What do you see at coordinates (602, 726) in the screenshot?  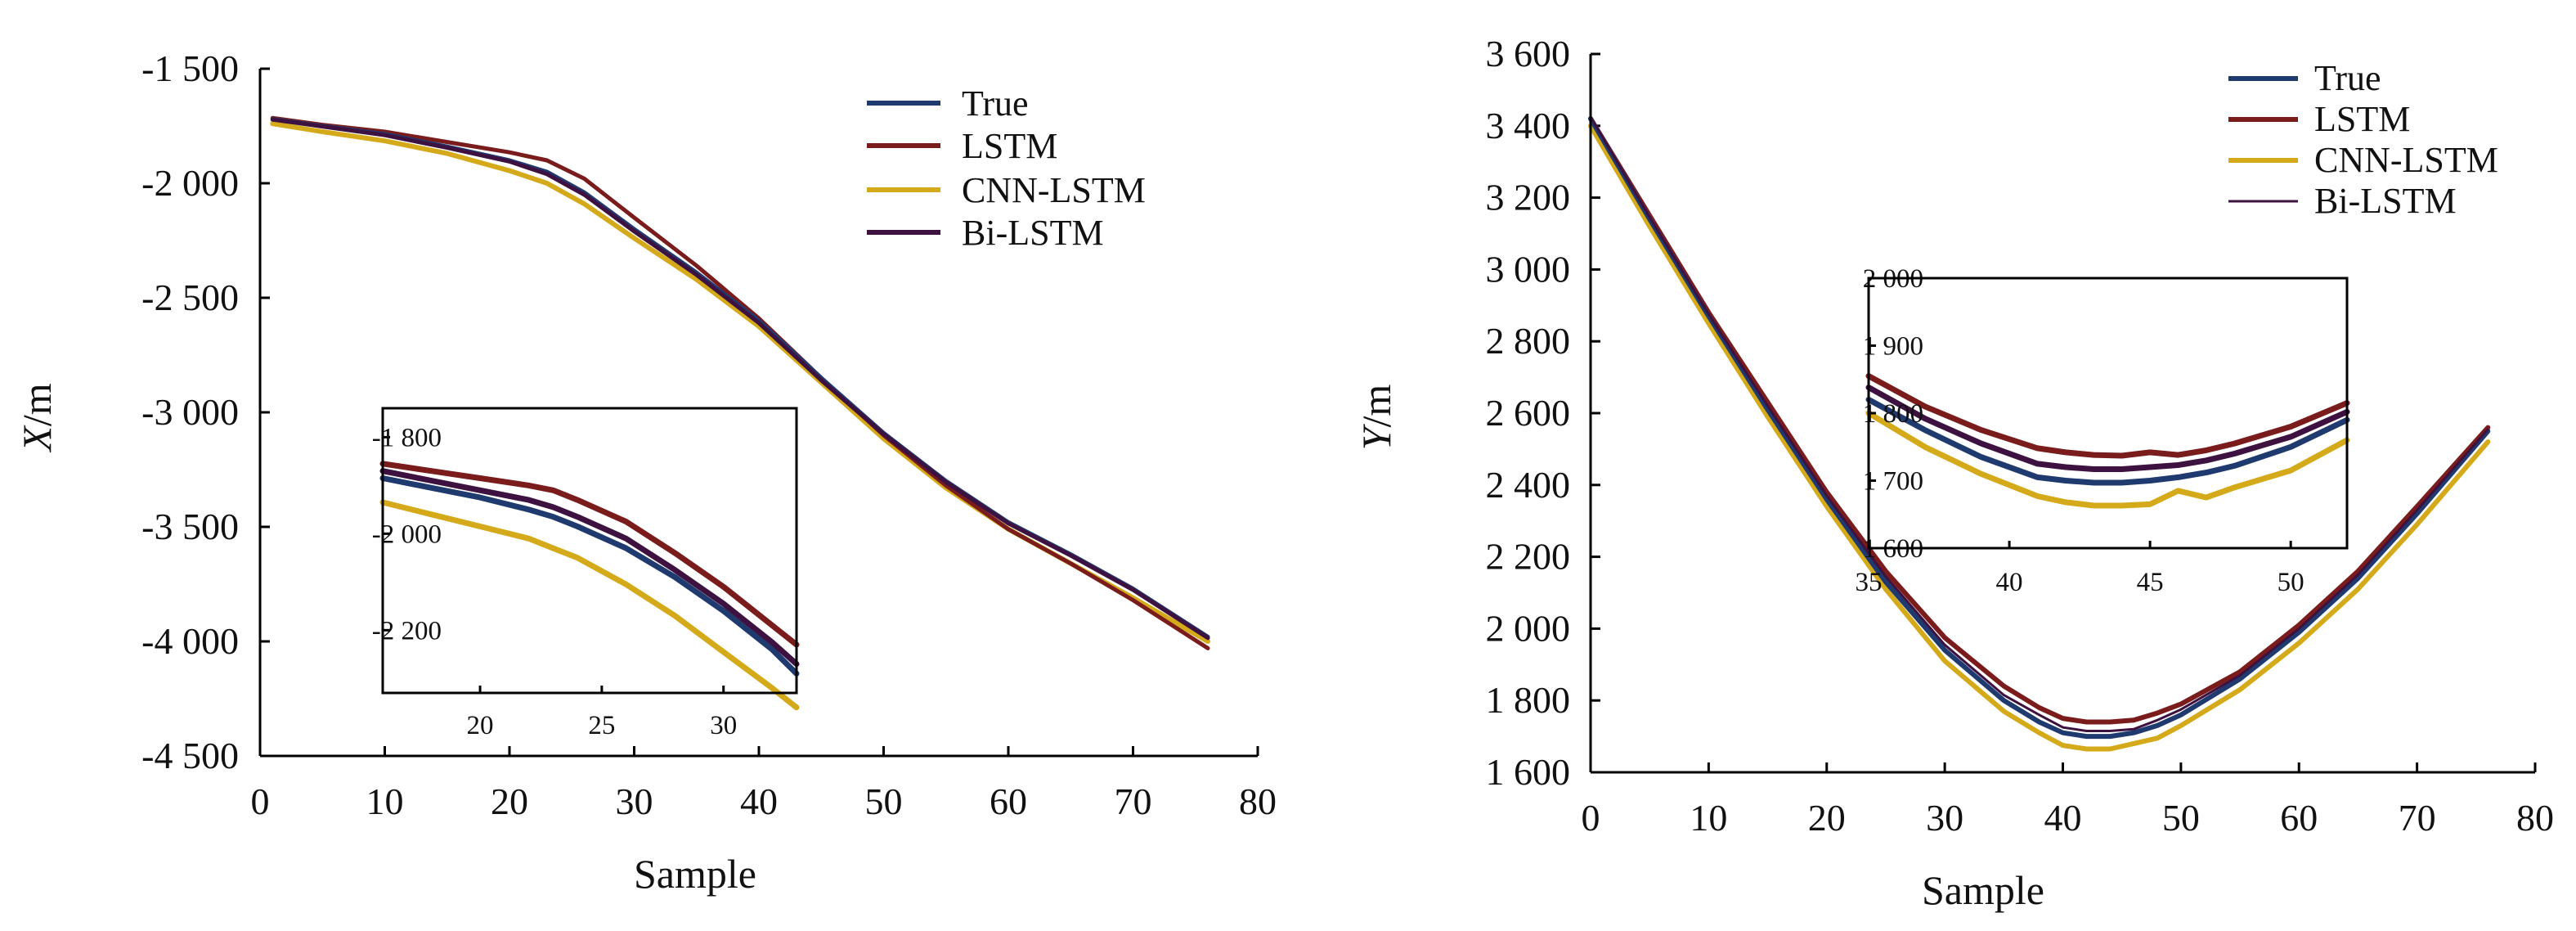 I see `inset-x-tick-label: 25` at bounding box center [602, 726].